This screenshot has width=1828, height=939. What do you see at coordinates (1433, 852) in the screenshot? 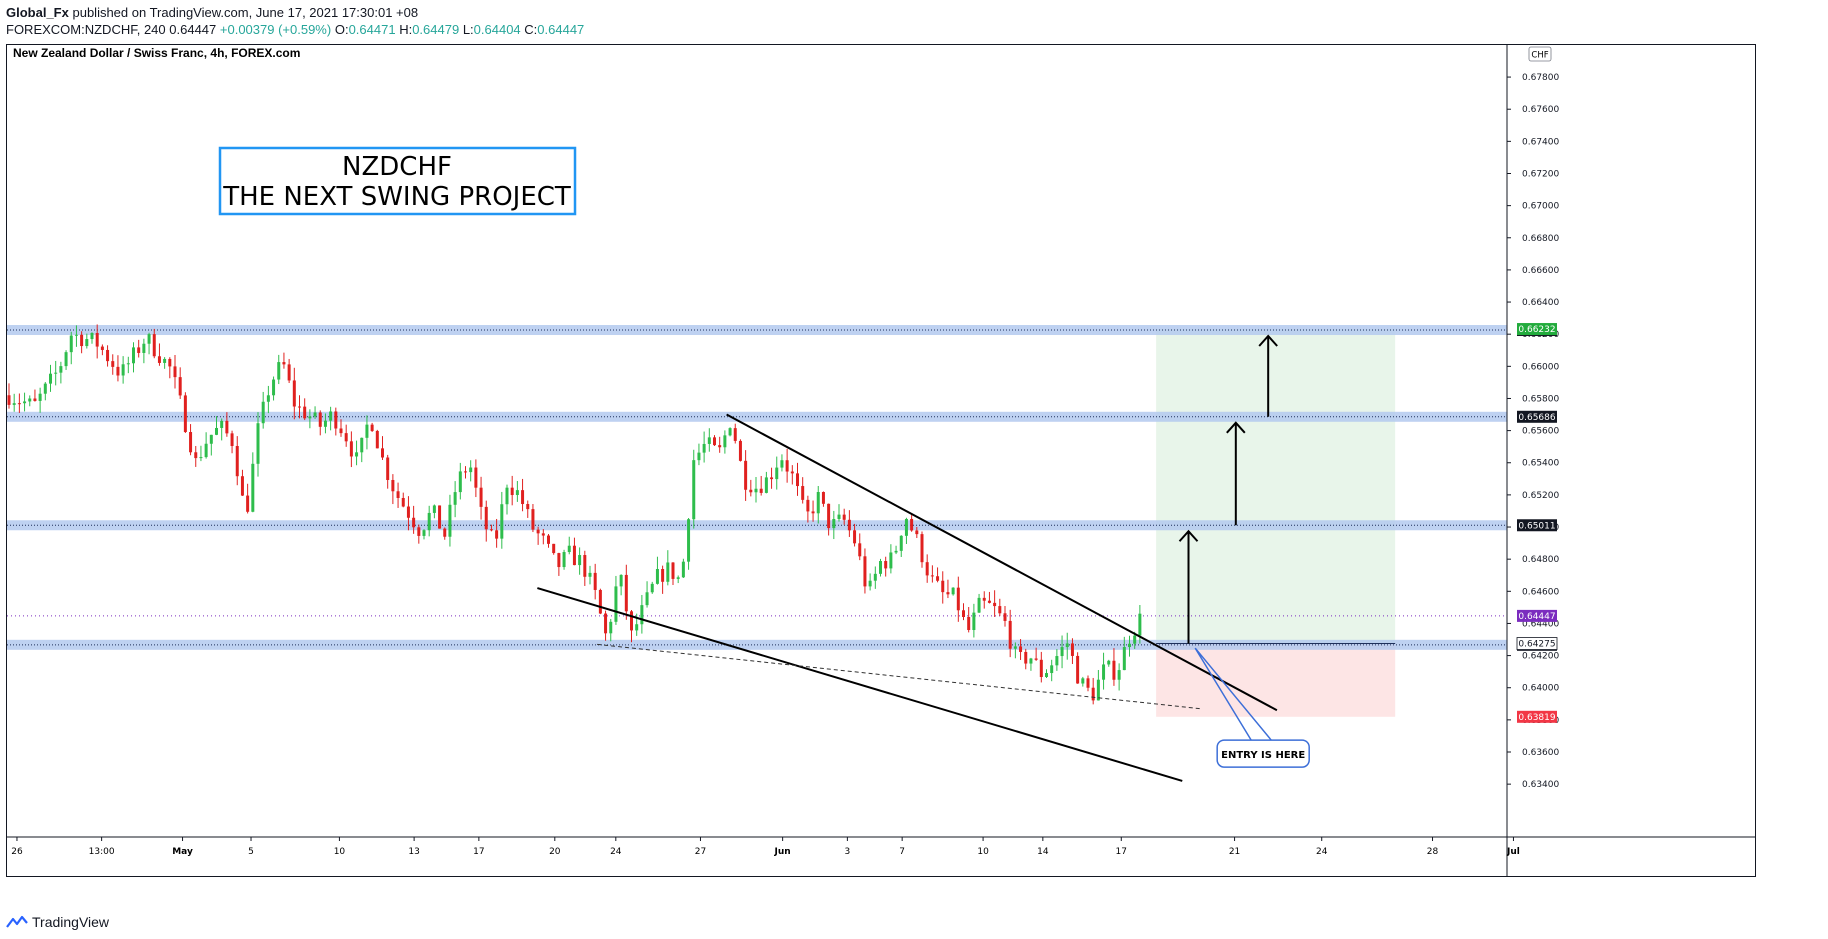
I see `x-tick-label: 28` at bounding box center [1433, 852].